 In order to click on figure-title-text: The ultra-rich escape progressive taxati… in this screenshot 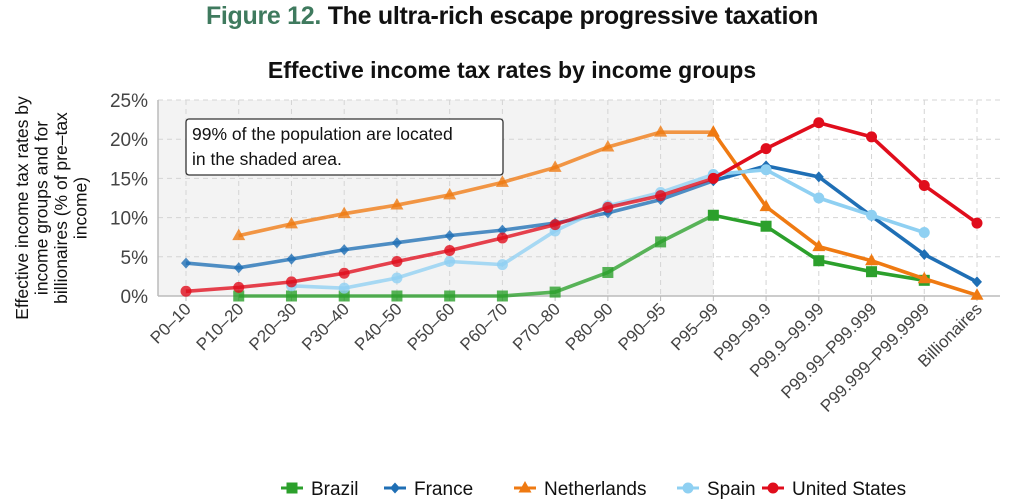, I will do `click(573, 16)`.